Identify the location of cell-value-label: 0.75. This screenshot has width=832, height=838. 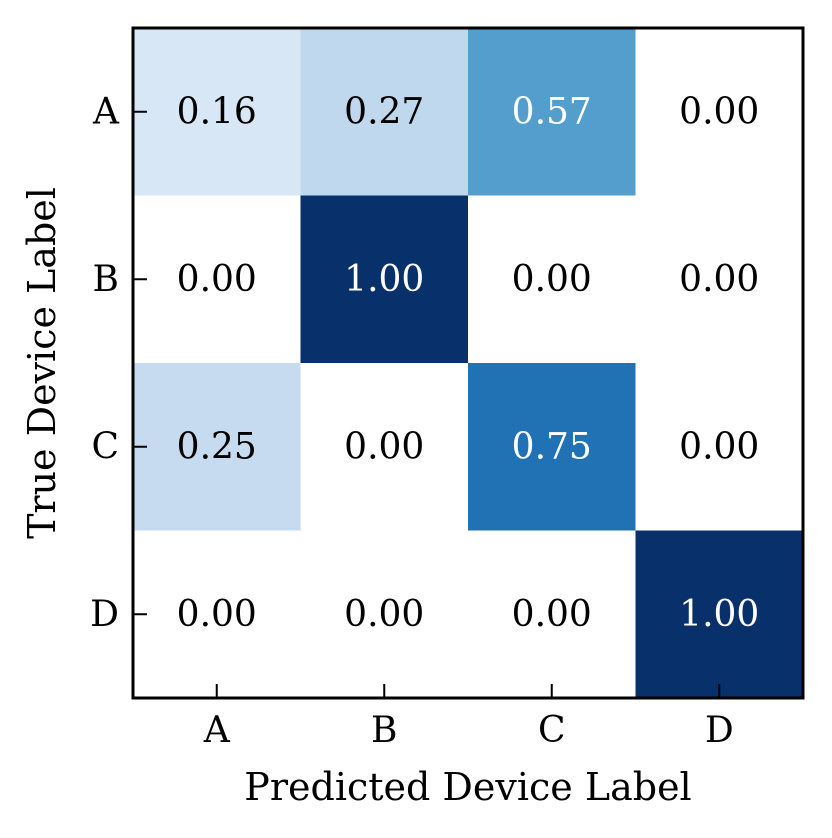
(552, 446).